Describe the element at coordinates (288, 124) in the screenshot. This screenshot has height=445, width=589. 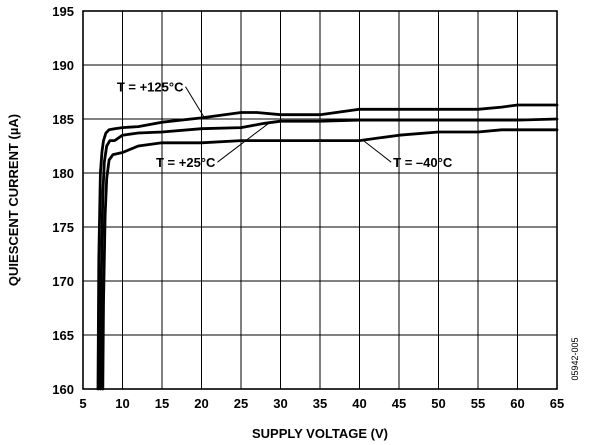
I see `annotation-leaders` at that location.